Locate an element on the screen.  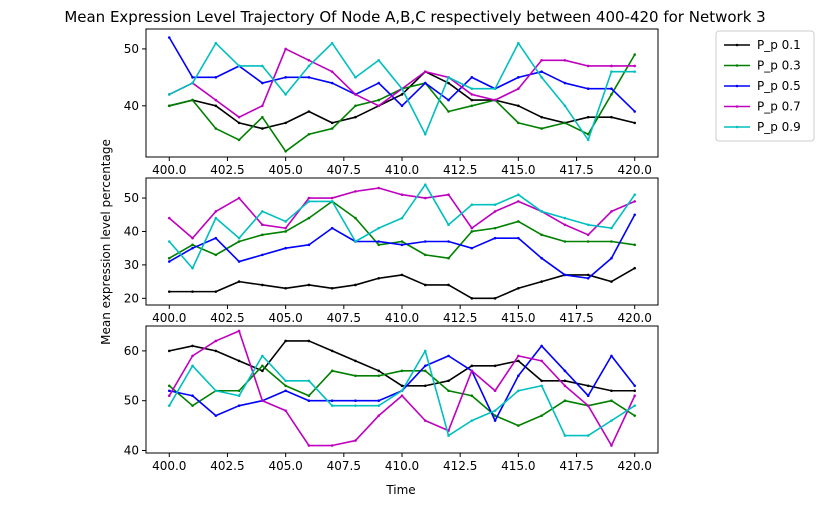
y-axis-label: Mean expression level percentage is located at coordinates (106, 242).